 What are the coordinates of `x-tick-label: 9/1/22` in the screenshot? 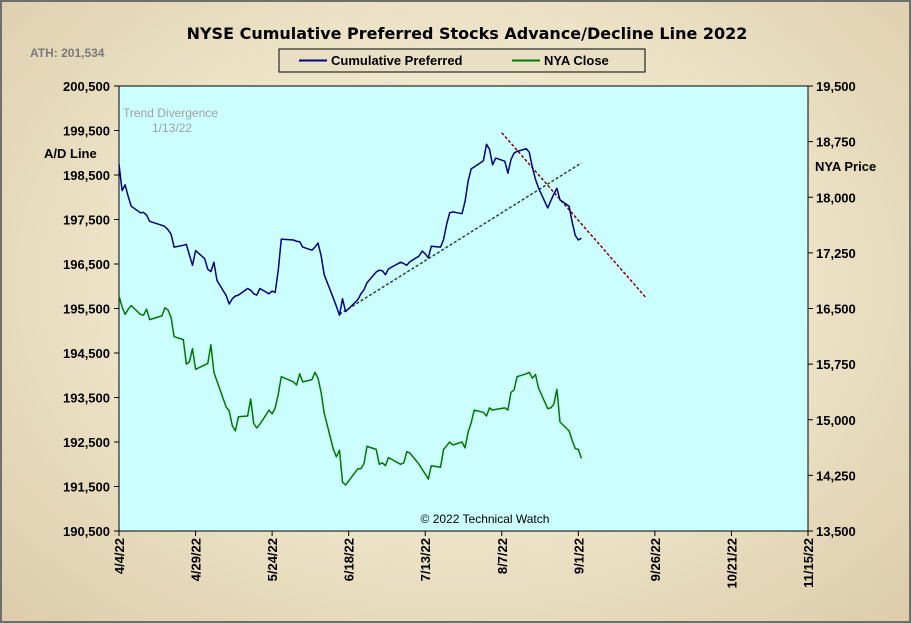 It's located at (578, 556).